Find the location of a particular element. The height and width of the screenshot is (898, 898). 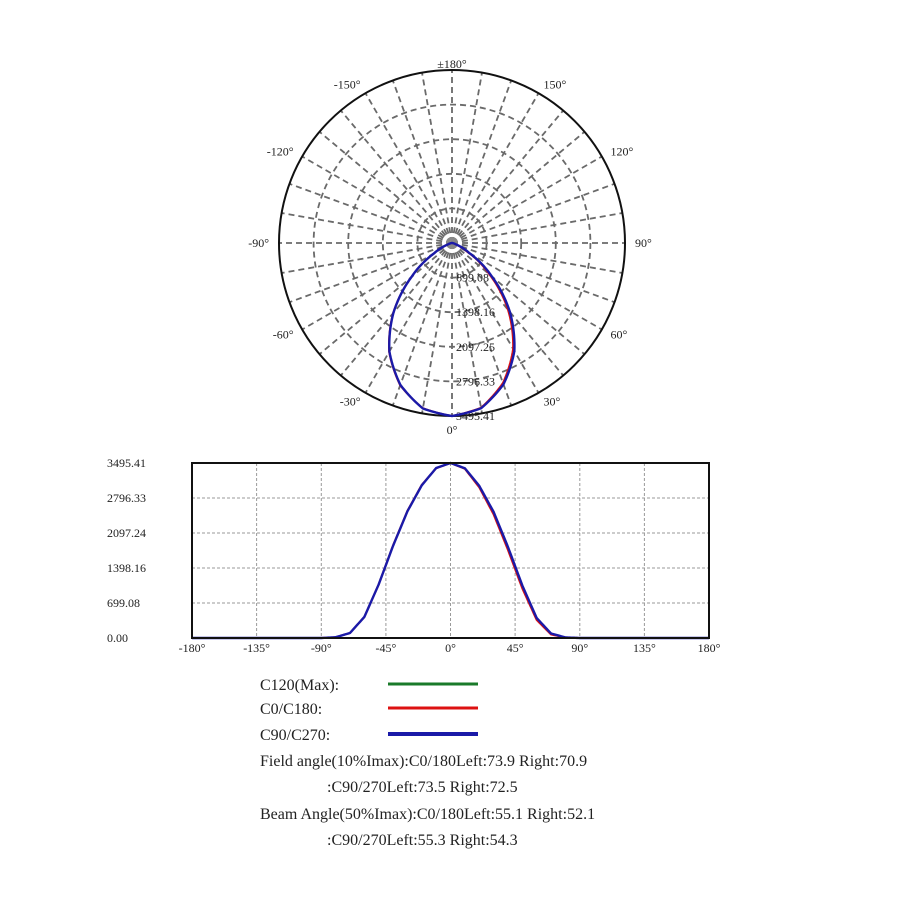

polar-angle-label: 150° is located at coordinates (555, 85).